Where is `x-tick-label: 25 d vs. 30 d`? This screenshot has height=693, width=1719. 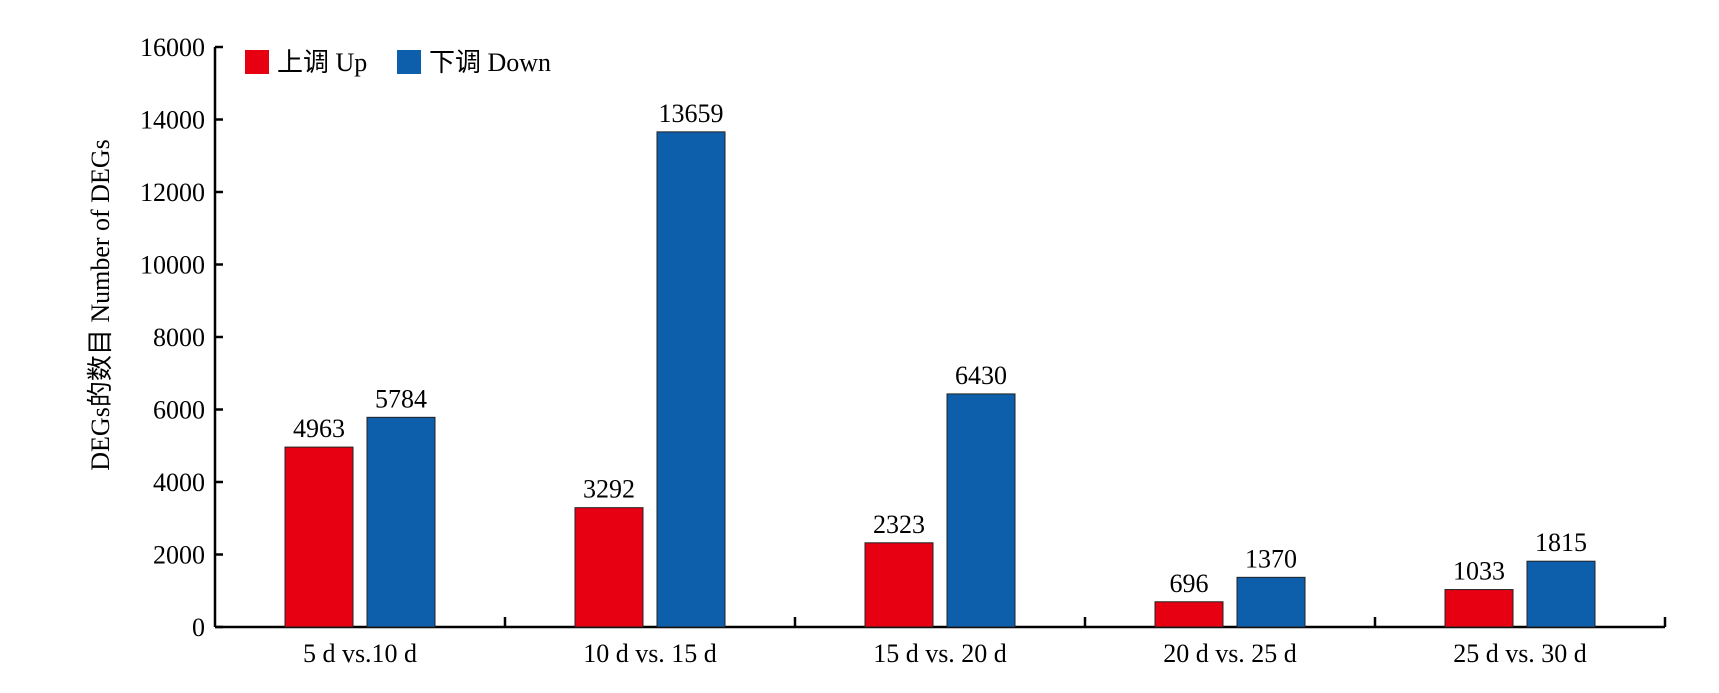
x-tick-label: 25 d vs. 30 d is located at coordinates (1520, 653).